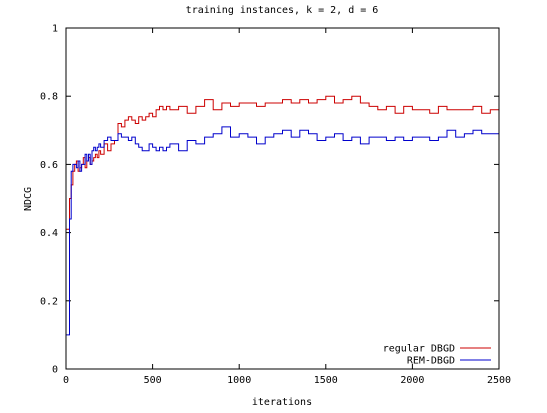  Describe the element at coordinates (66, 380) in the screenshot. I see `x-tick-label: 0` at that location.